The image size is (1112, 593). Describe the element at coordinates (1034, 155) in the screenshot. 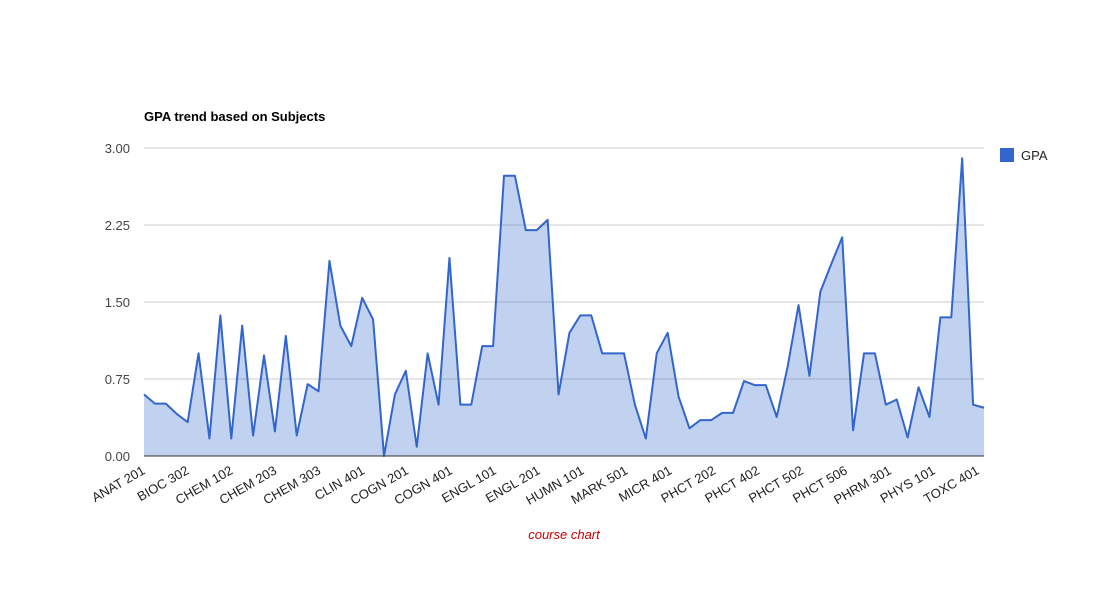

I see `legend-label: GPA` at that location.